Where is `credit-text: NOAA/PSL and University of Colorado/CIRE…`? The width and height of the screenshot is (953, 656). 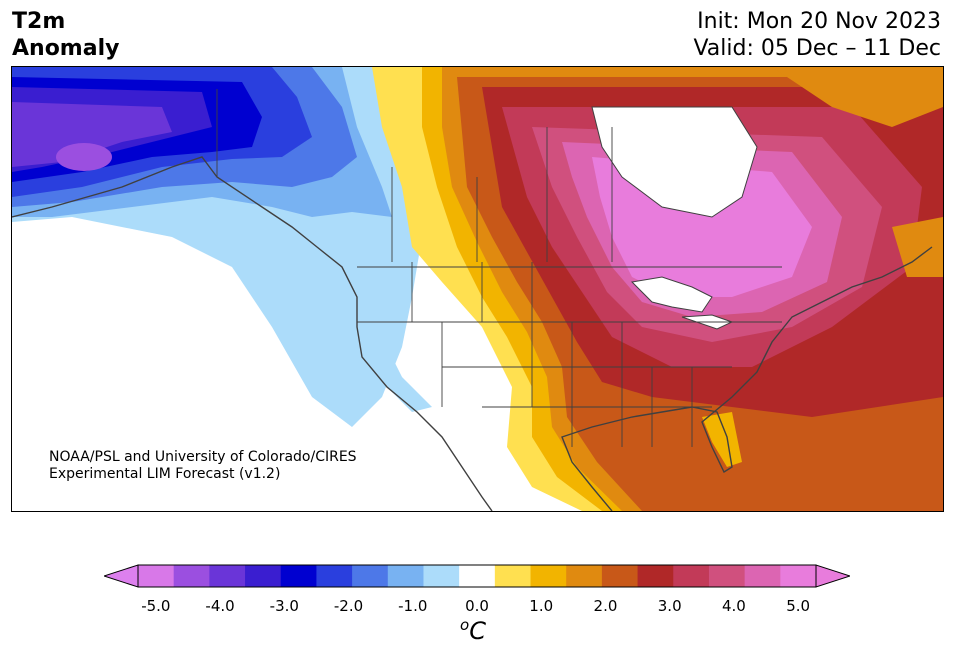
credit-text: NOAA/PSL and University of Colorado/CIRE… is located at coordinates (203, 466).